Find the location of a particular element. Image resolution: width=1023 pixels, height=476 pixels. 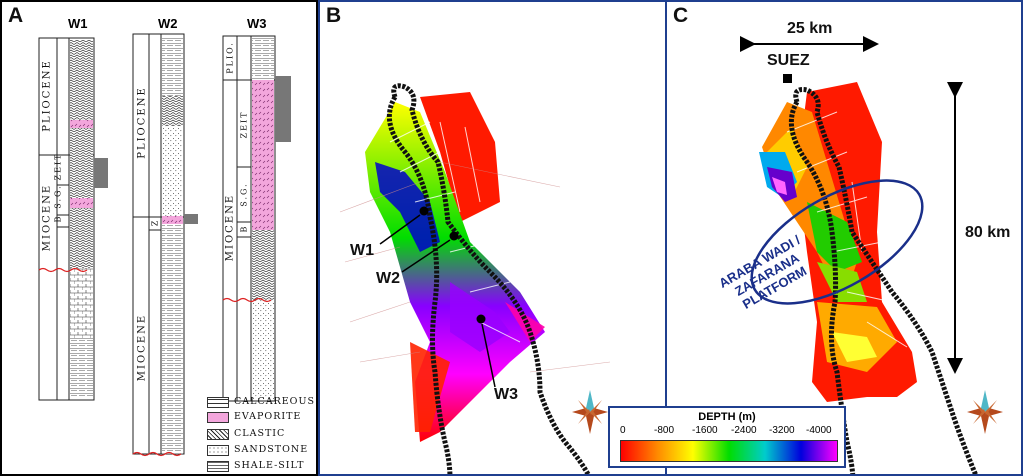

platform-outline is located at coordinates (837, 242).